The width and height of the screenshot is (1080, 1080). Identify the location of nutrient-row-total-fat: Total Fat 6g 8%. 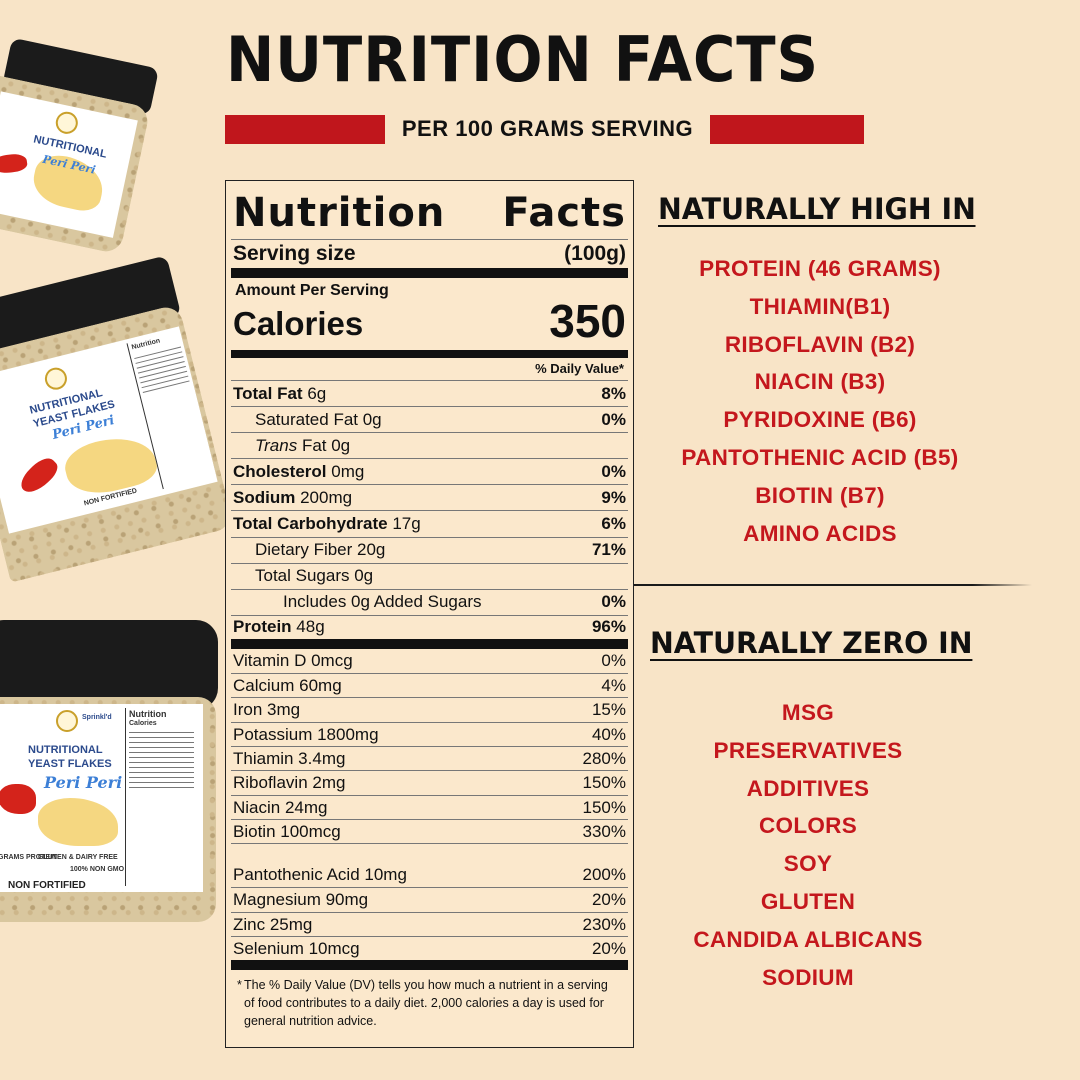
(429, 393).